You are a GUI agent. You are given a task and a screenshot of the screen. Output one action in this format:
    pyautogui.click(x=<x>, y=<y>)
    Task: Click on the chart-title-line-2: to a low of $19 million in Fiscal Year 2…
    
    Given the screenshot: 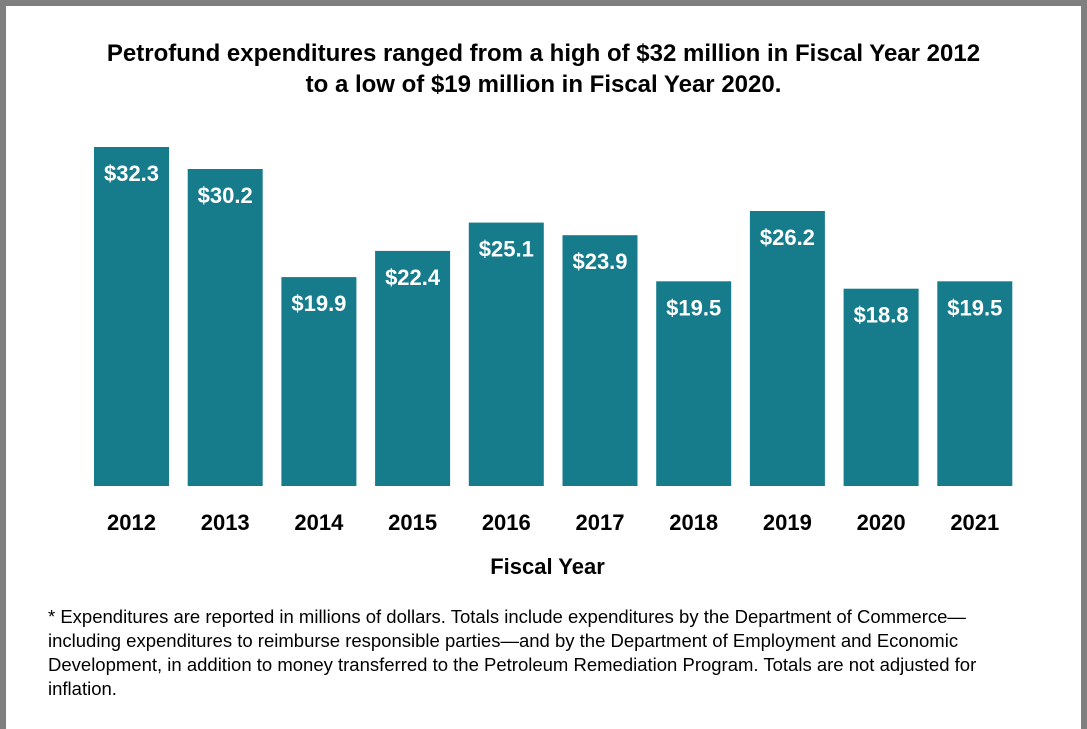 What is the action you would take?
    pyautogui.click(x=543, y=84)
    